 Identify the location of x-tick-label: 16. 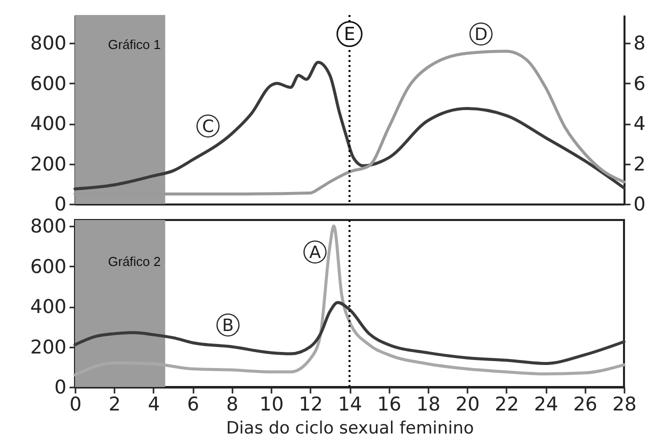
(389, 405).